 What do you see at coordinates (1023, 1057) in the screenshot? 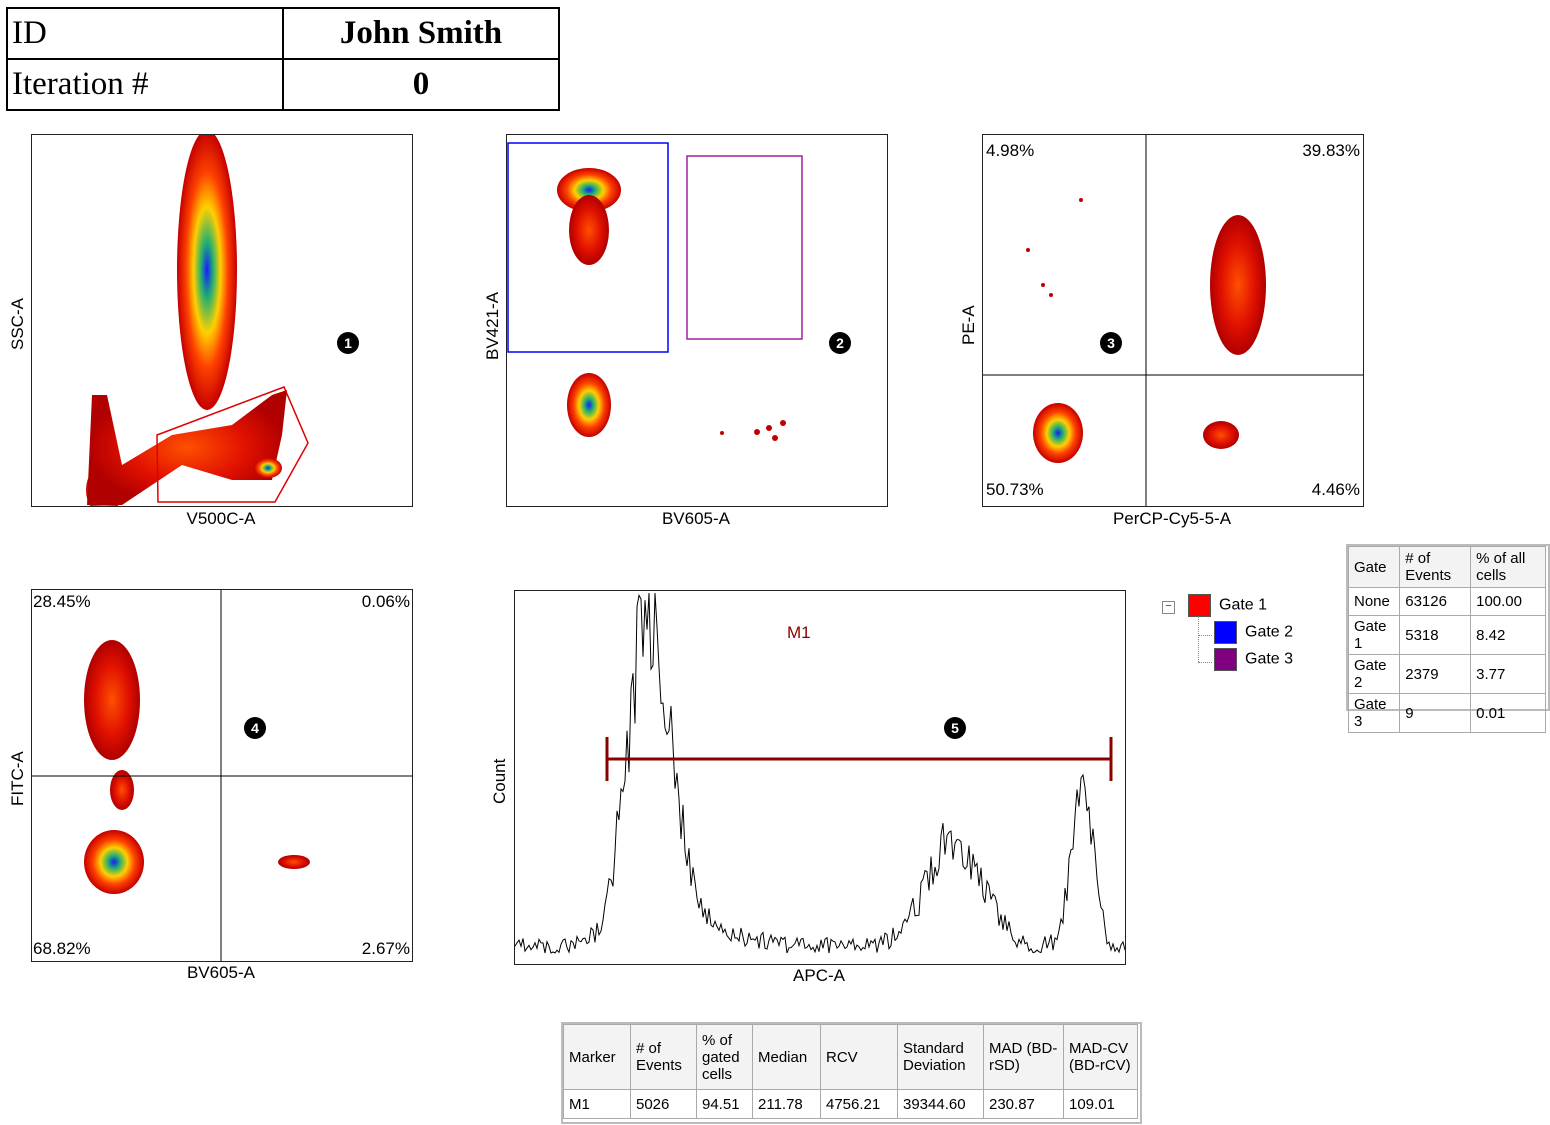
I see `mad-col-header: MAD (BD-rSD)` at bounding box center [1023, 1057].